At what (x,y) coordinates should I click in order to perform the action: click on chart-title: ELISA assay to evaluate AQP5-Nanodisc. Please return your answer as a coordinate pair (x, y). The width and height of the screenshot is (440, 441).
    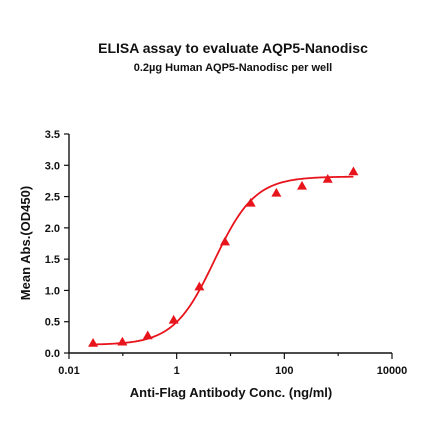
    Looking at the image, I should click on (233, 48).